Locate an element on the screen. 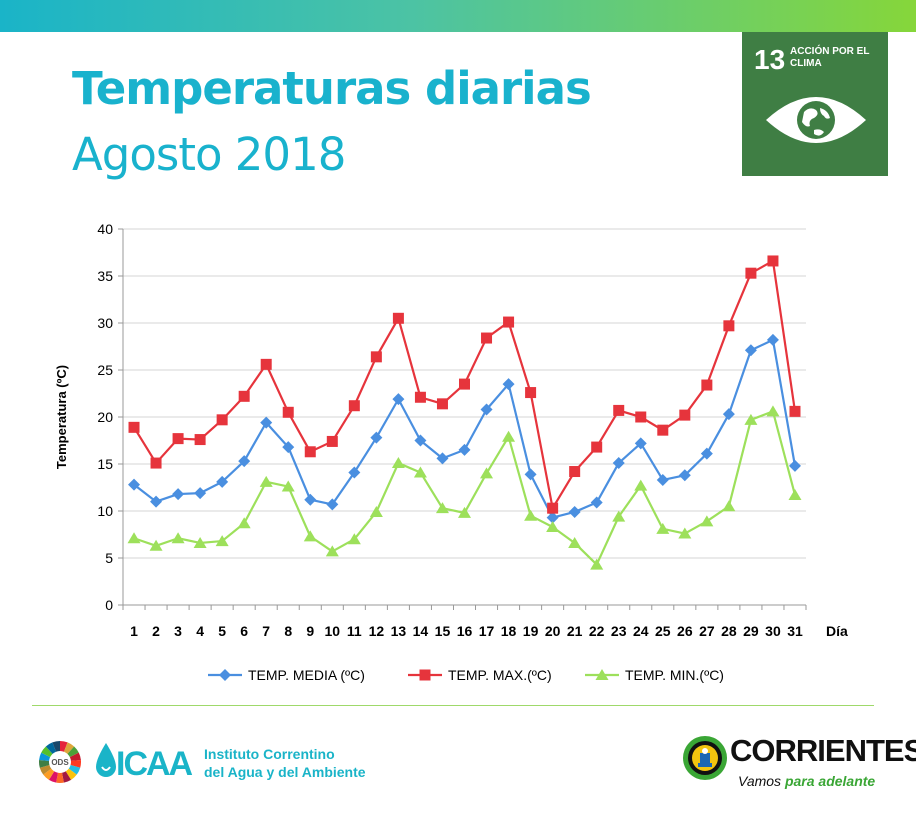 Image resolution: width=916 pixels, height=818 pixels. x-tick-label: 6 is located at coordinates (244, 631).